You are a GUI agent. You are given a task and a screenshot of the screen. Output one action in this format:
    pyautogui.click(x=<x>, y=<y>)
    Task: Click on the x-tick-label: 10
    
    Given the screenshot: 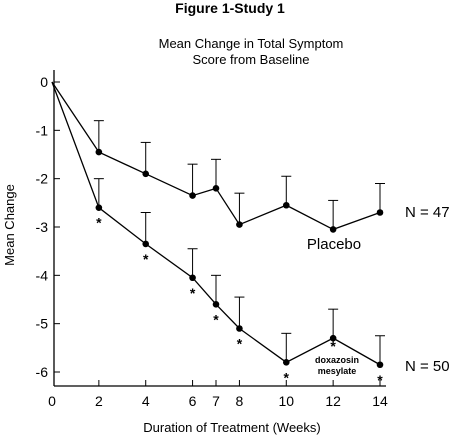 What is the action you would take?
    pyautogui.click(x=286, y=401)
    